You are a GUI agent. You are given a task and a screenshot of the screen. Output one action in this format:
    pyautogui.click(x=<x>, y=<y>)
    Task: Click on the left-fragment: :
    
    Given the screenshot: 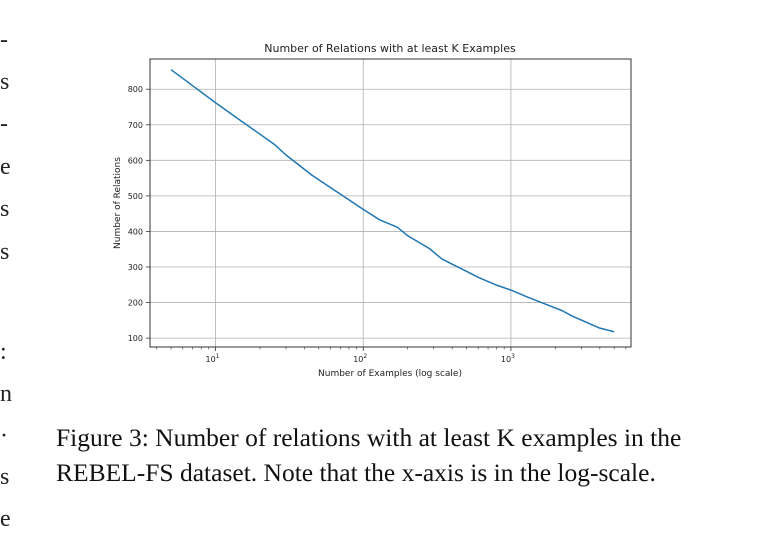 What is the action you would take?
    pyautogui.click(x=3, y=352)
    